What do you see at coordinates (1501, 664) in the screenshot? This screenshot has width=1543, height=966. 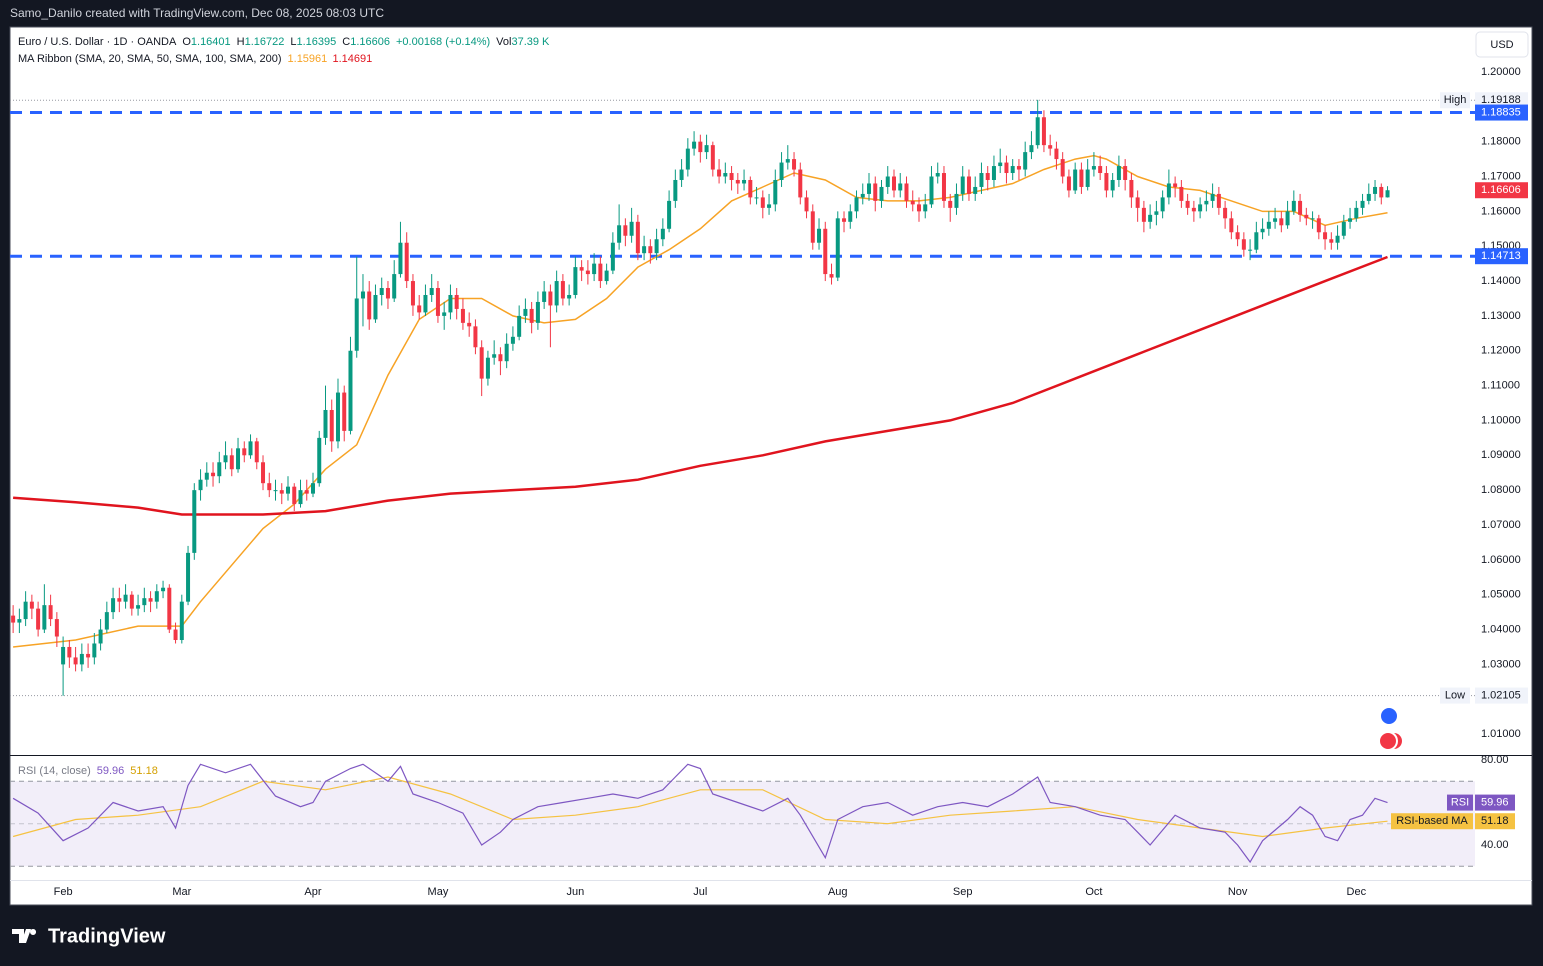 I see `y-tick-label: 1.03000` at bounding box center [1501, 664].